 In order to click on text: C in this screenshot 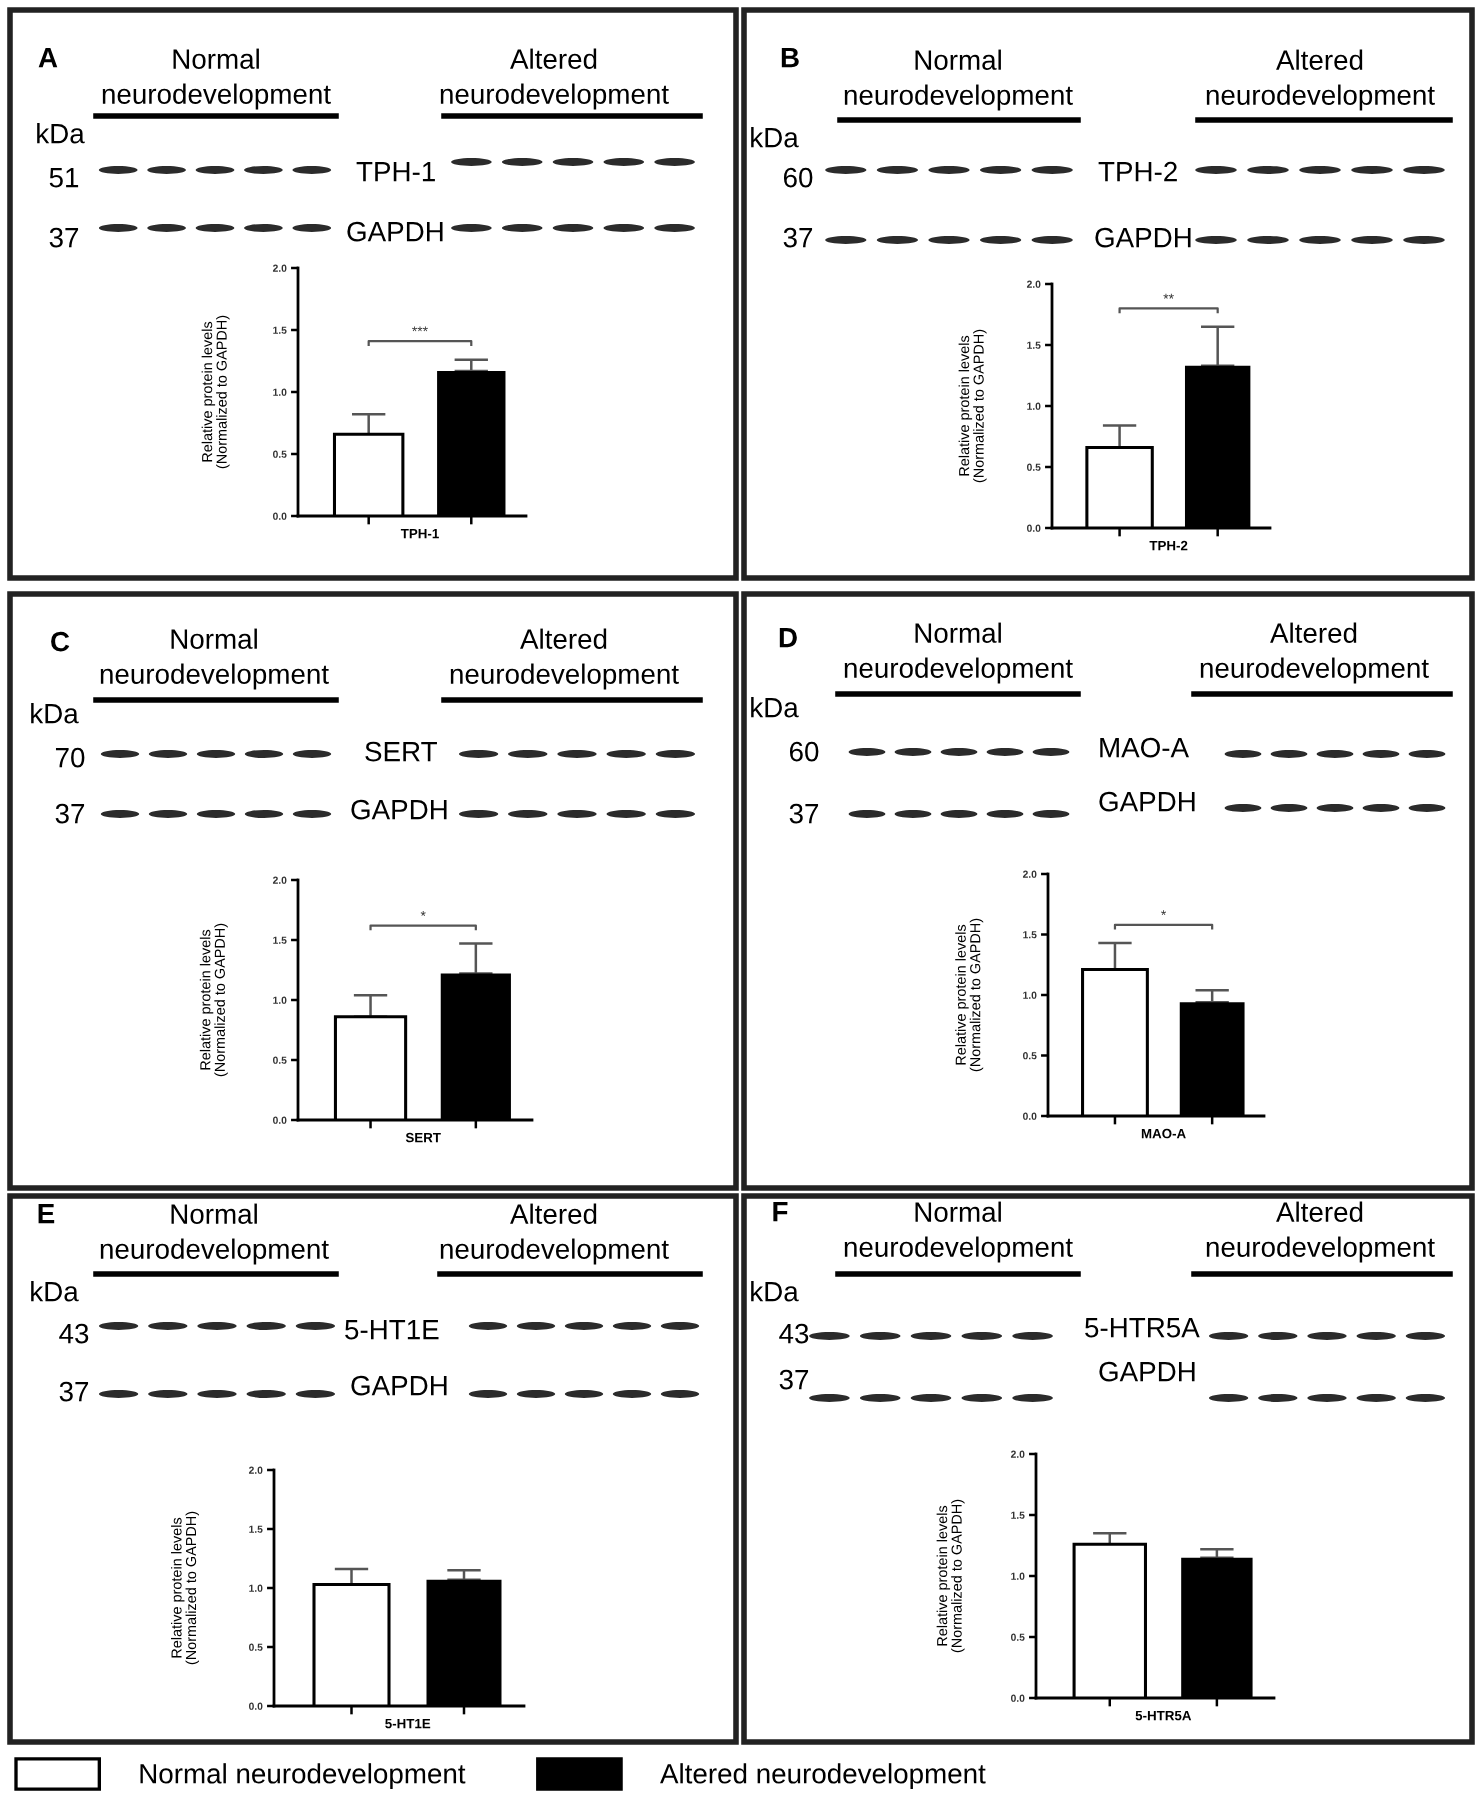, I will do `click(60, 641)`.